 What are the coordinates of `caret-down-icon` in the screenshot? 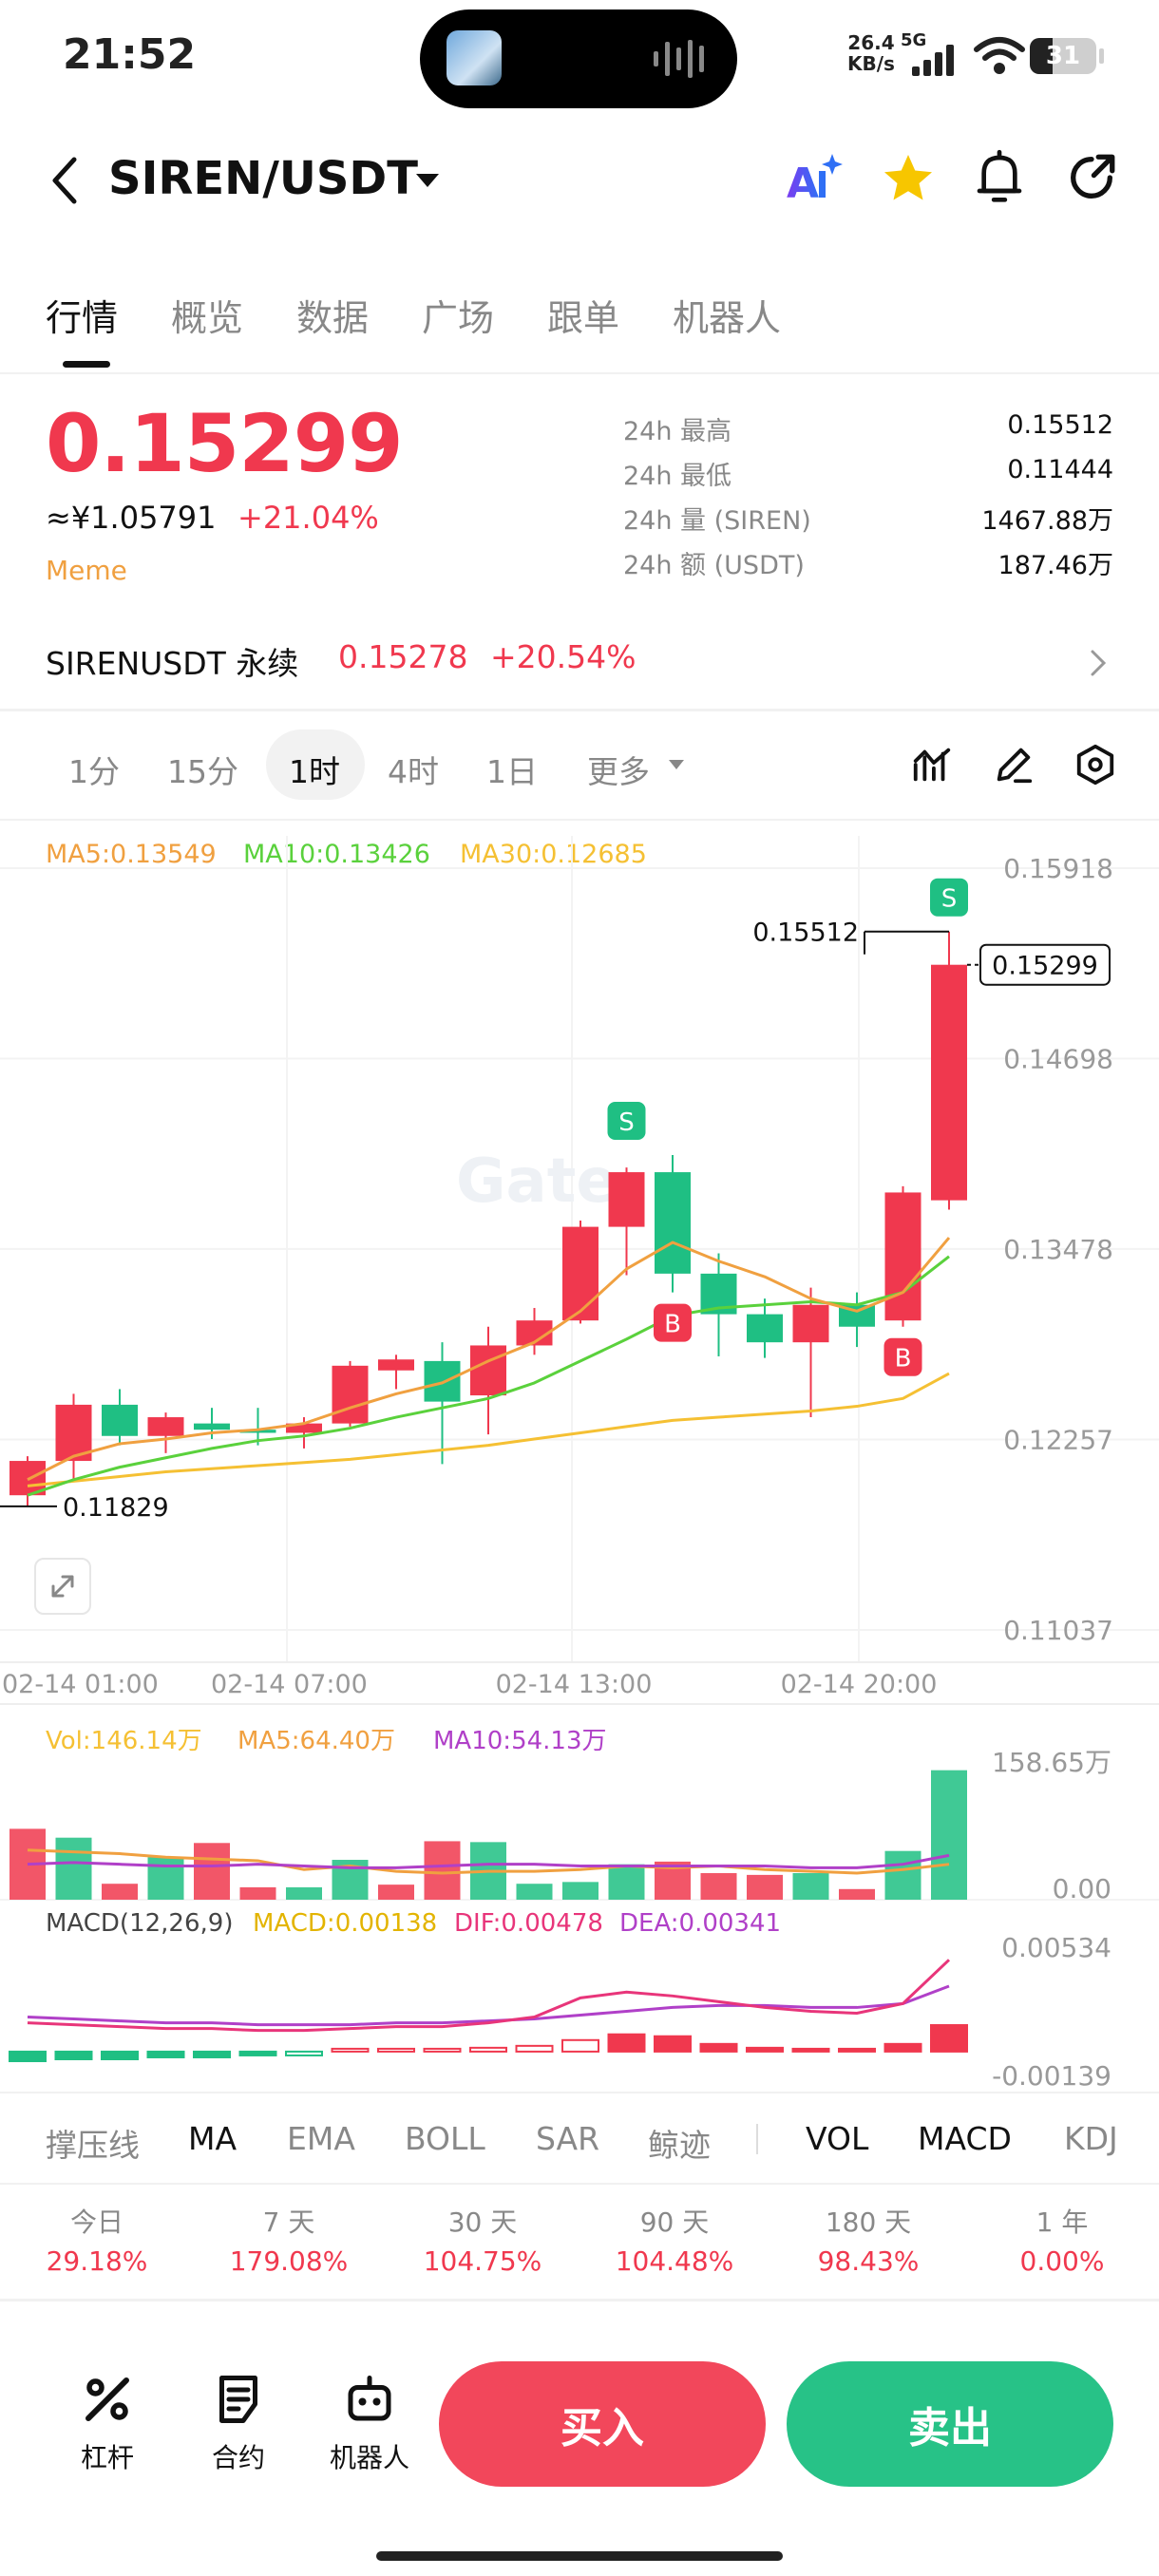 It's located at (427, 180).